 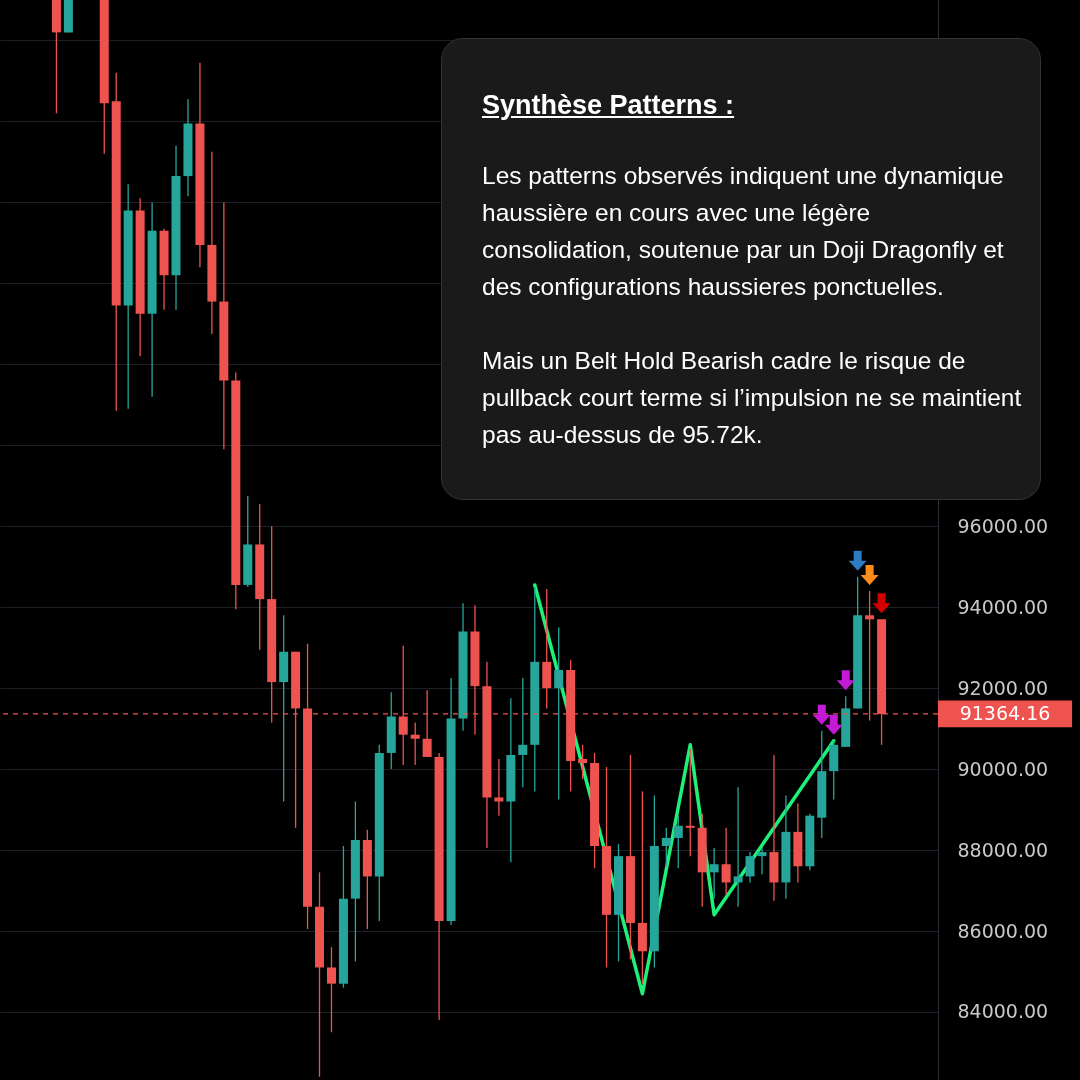 What do you see at coordinates (752, 398) in the screenshot?
I see `annotation: Mais un Belt Hold Bearish cadre le risque de pullback court terme si l’impulsion ne se maintient pas au-dessus de 95.72k.` at bounding box center [752, 398].